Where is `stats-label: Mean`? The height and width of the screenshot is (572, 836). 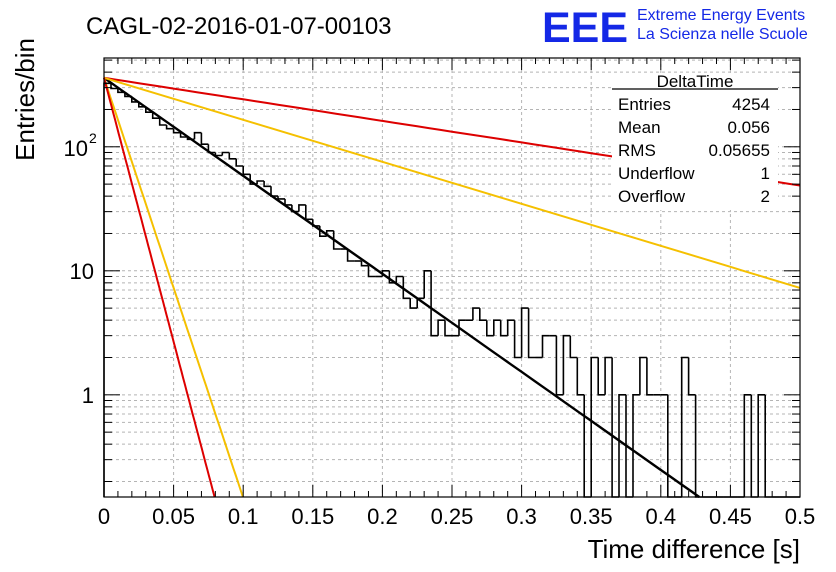 stats-label: Mean is located at coordinates (639, 127).